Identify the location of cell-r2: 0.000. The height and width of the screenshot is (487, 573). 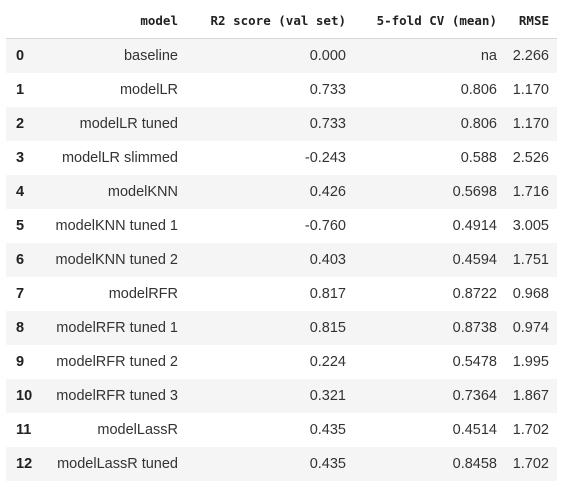
(327, 56).